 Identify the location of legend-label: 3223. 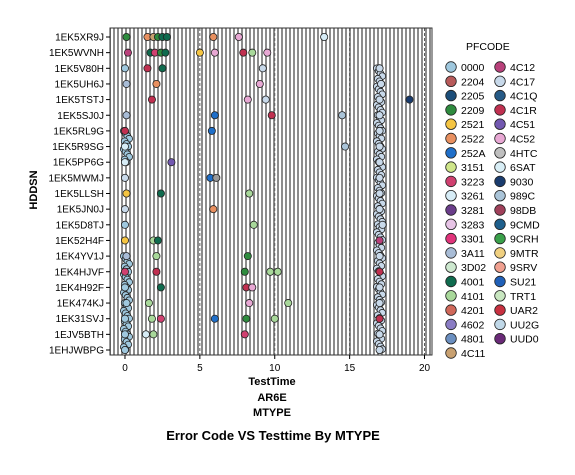
(473, 182).